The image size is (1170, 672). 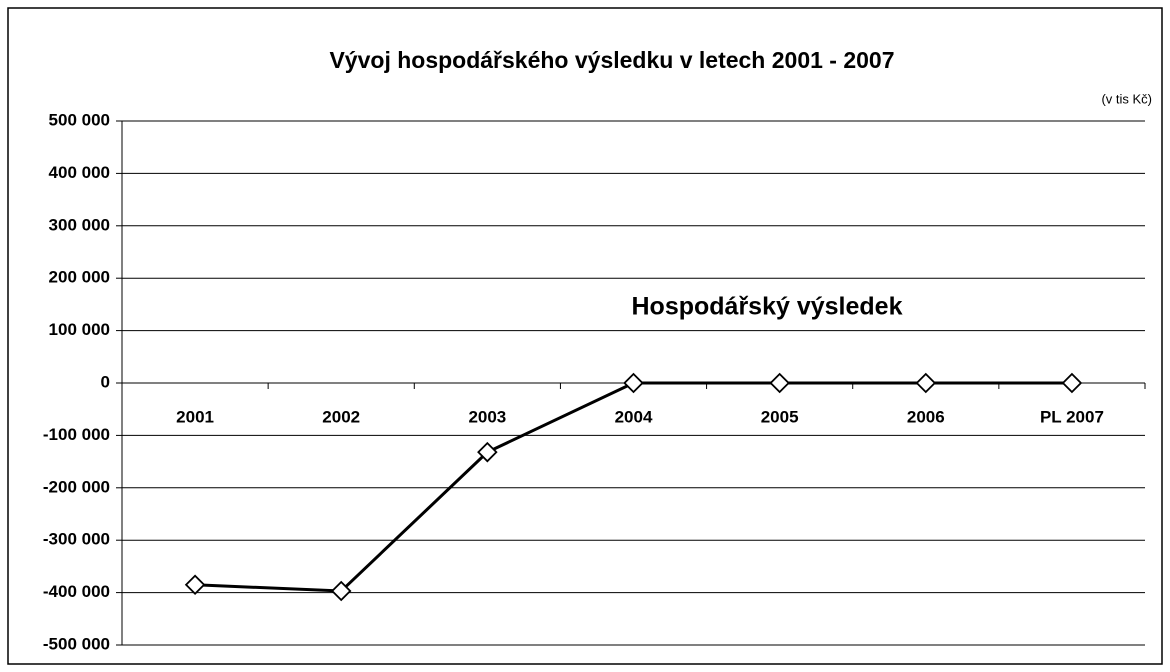 I want to click on y-tick-label: -500 000, so click(x=76, y=643).